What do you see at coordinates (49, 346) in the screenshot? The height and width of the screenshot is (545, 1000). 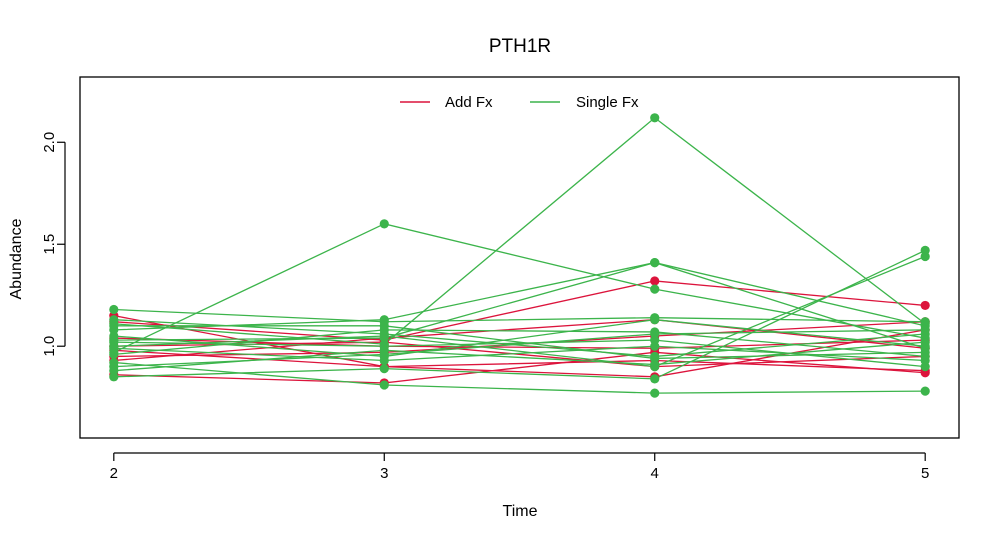 I see `y-tick-label: 1.0` at bounding box center [49, 346].